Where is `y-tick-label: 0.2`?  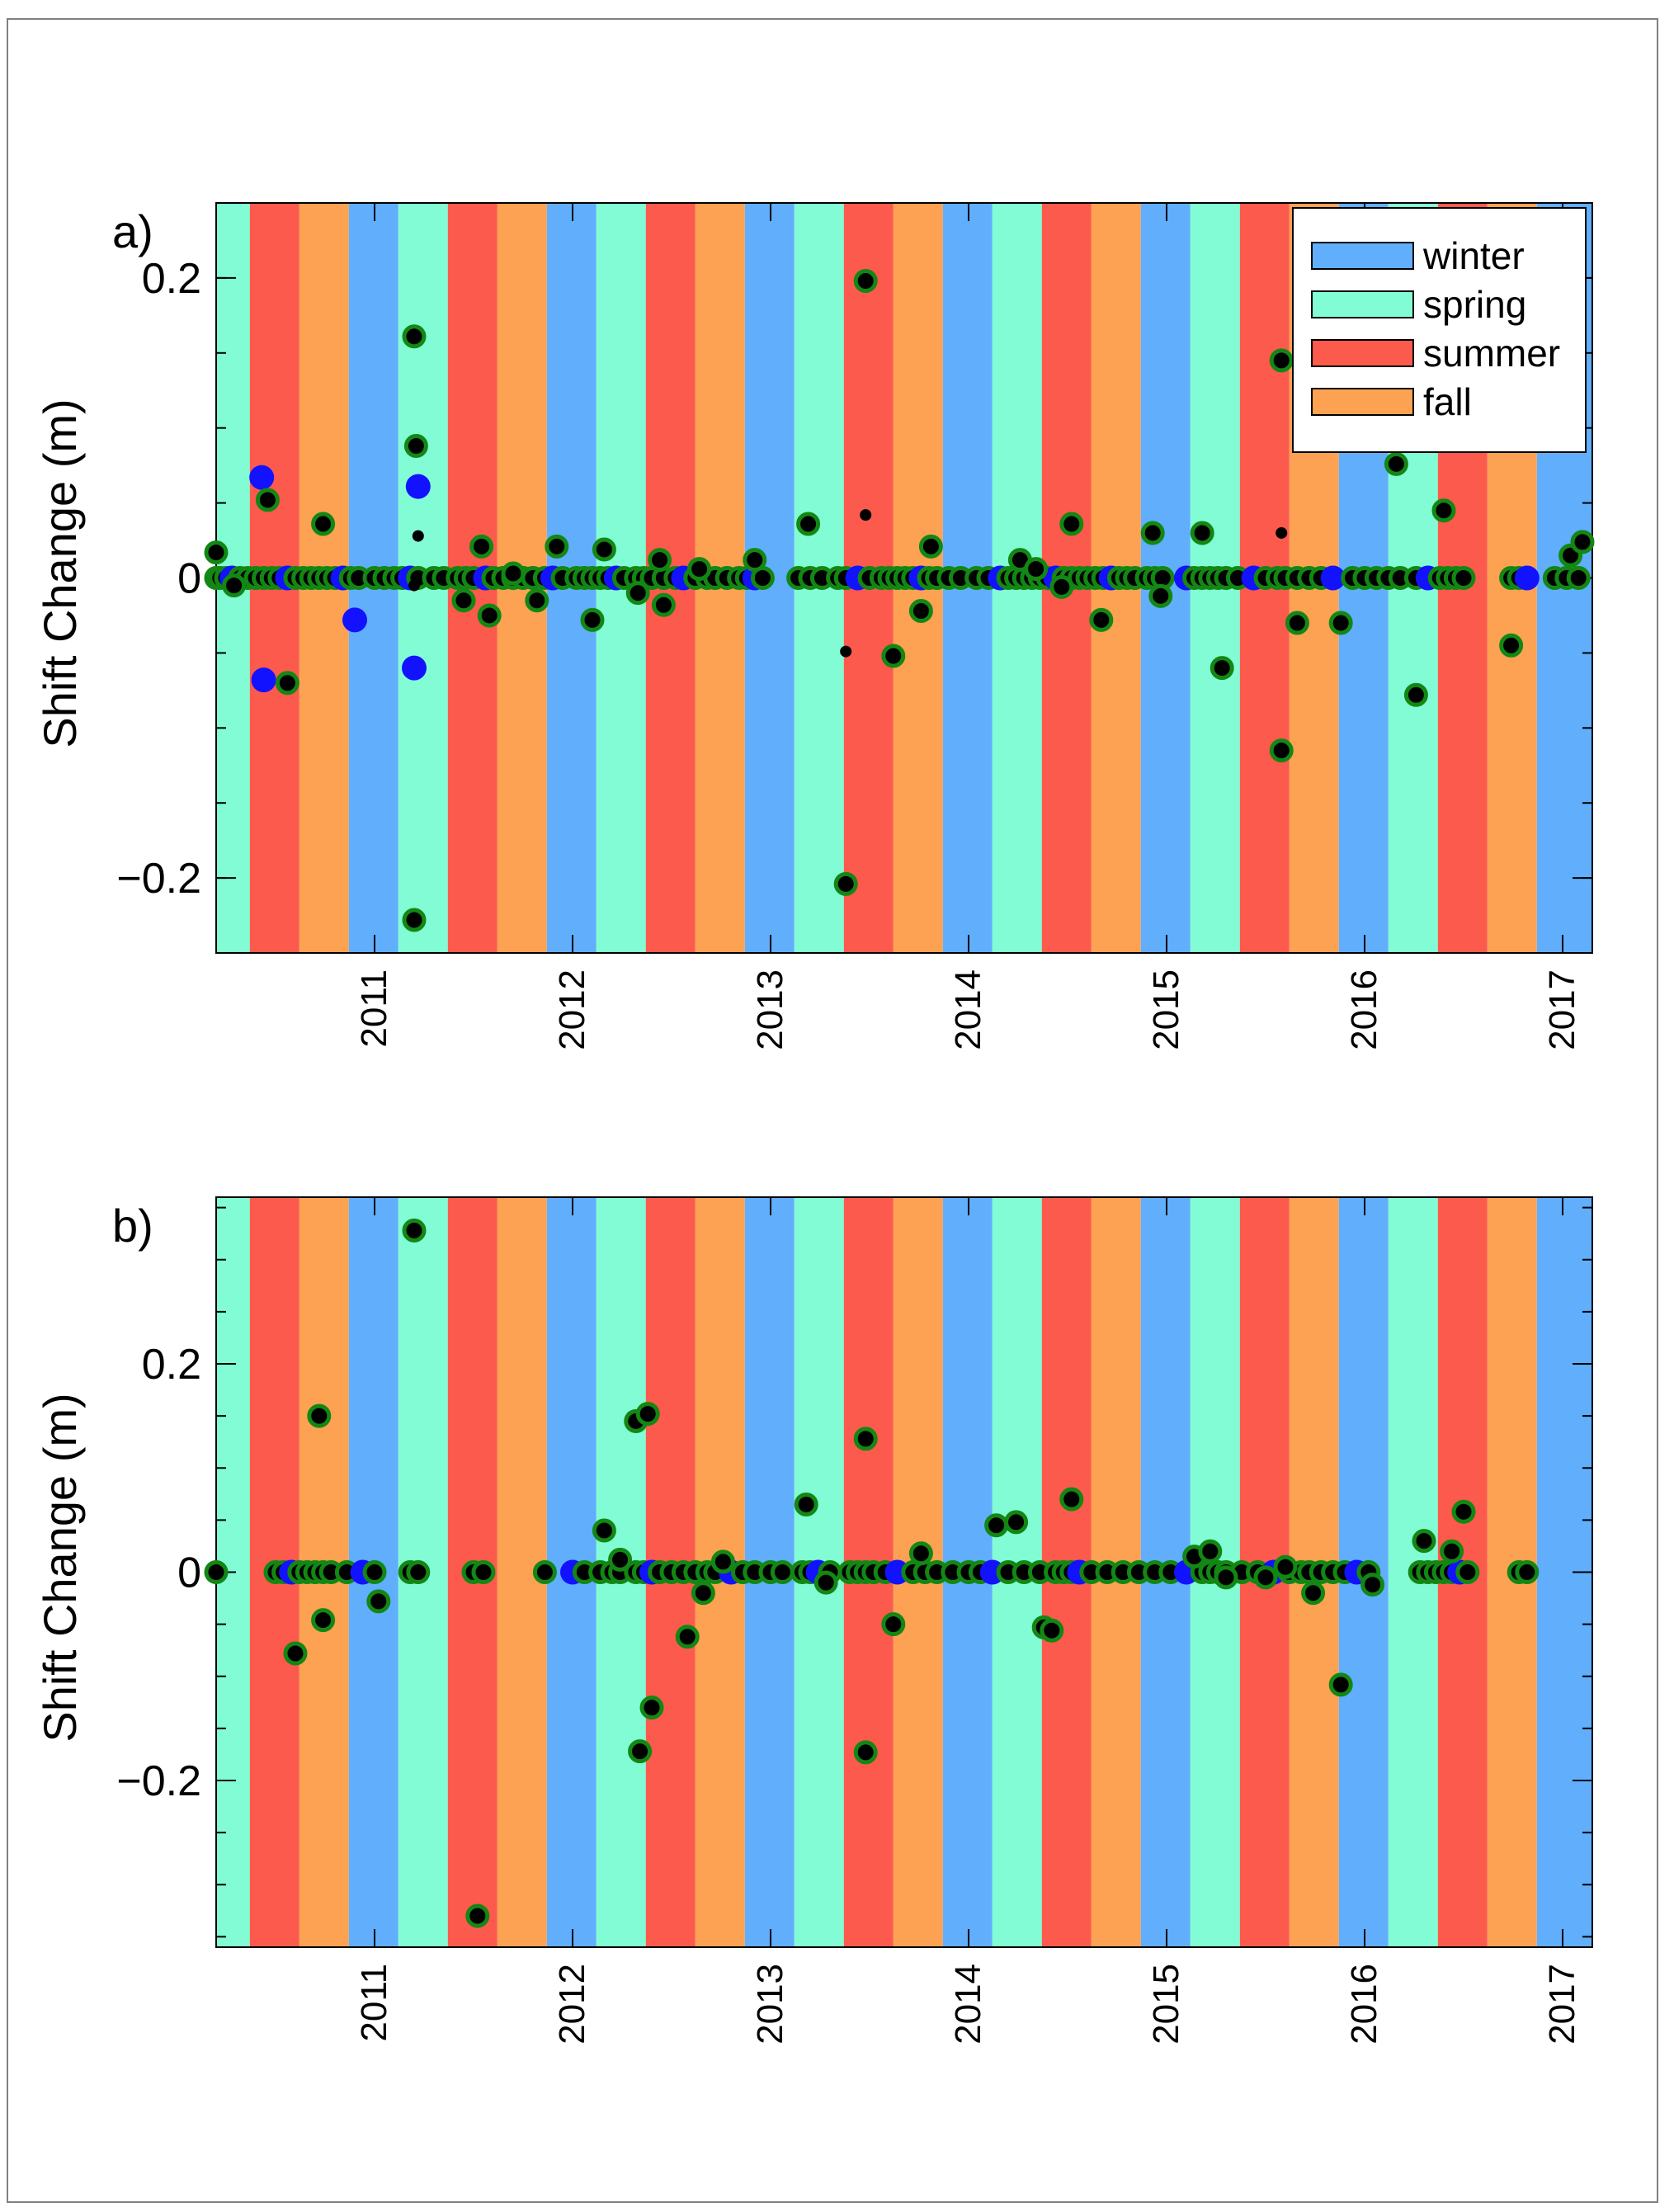 y-tick-label: 0.2 is located at coordinates (171, 1365).